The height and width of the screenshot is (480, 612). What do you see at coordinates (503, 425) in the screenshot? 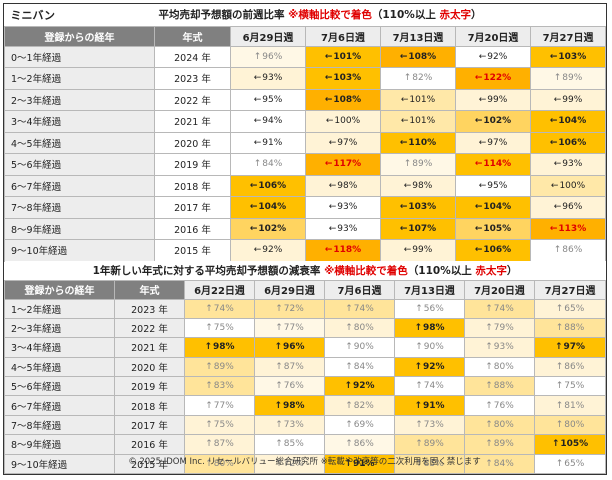
I see `ratio-value: 80%` at bounding box center [503, 425].